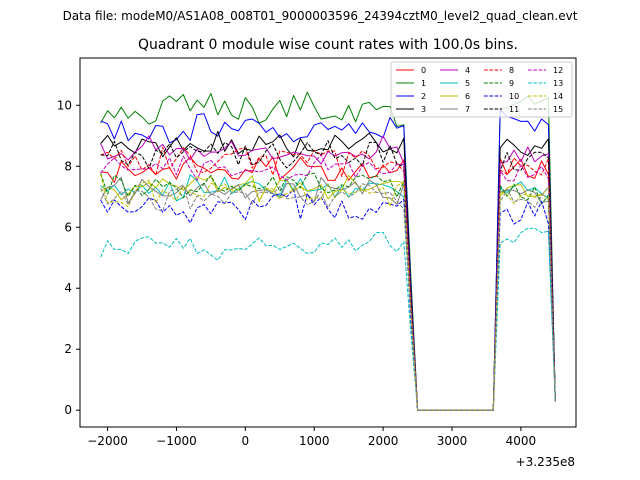  What do you see at coordinates (314, 441) in the screenshot?
I see `x-tick-label: 1000` at bounding box center [314, 441].